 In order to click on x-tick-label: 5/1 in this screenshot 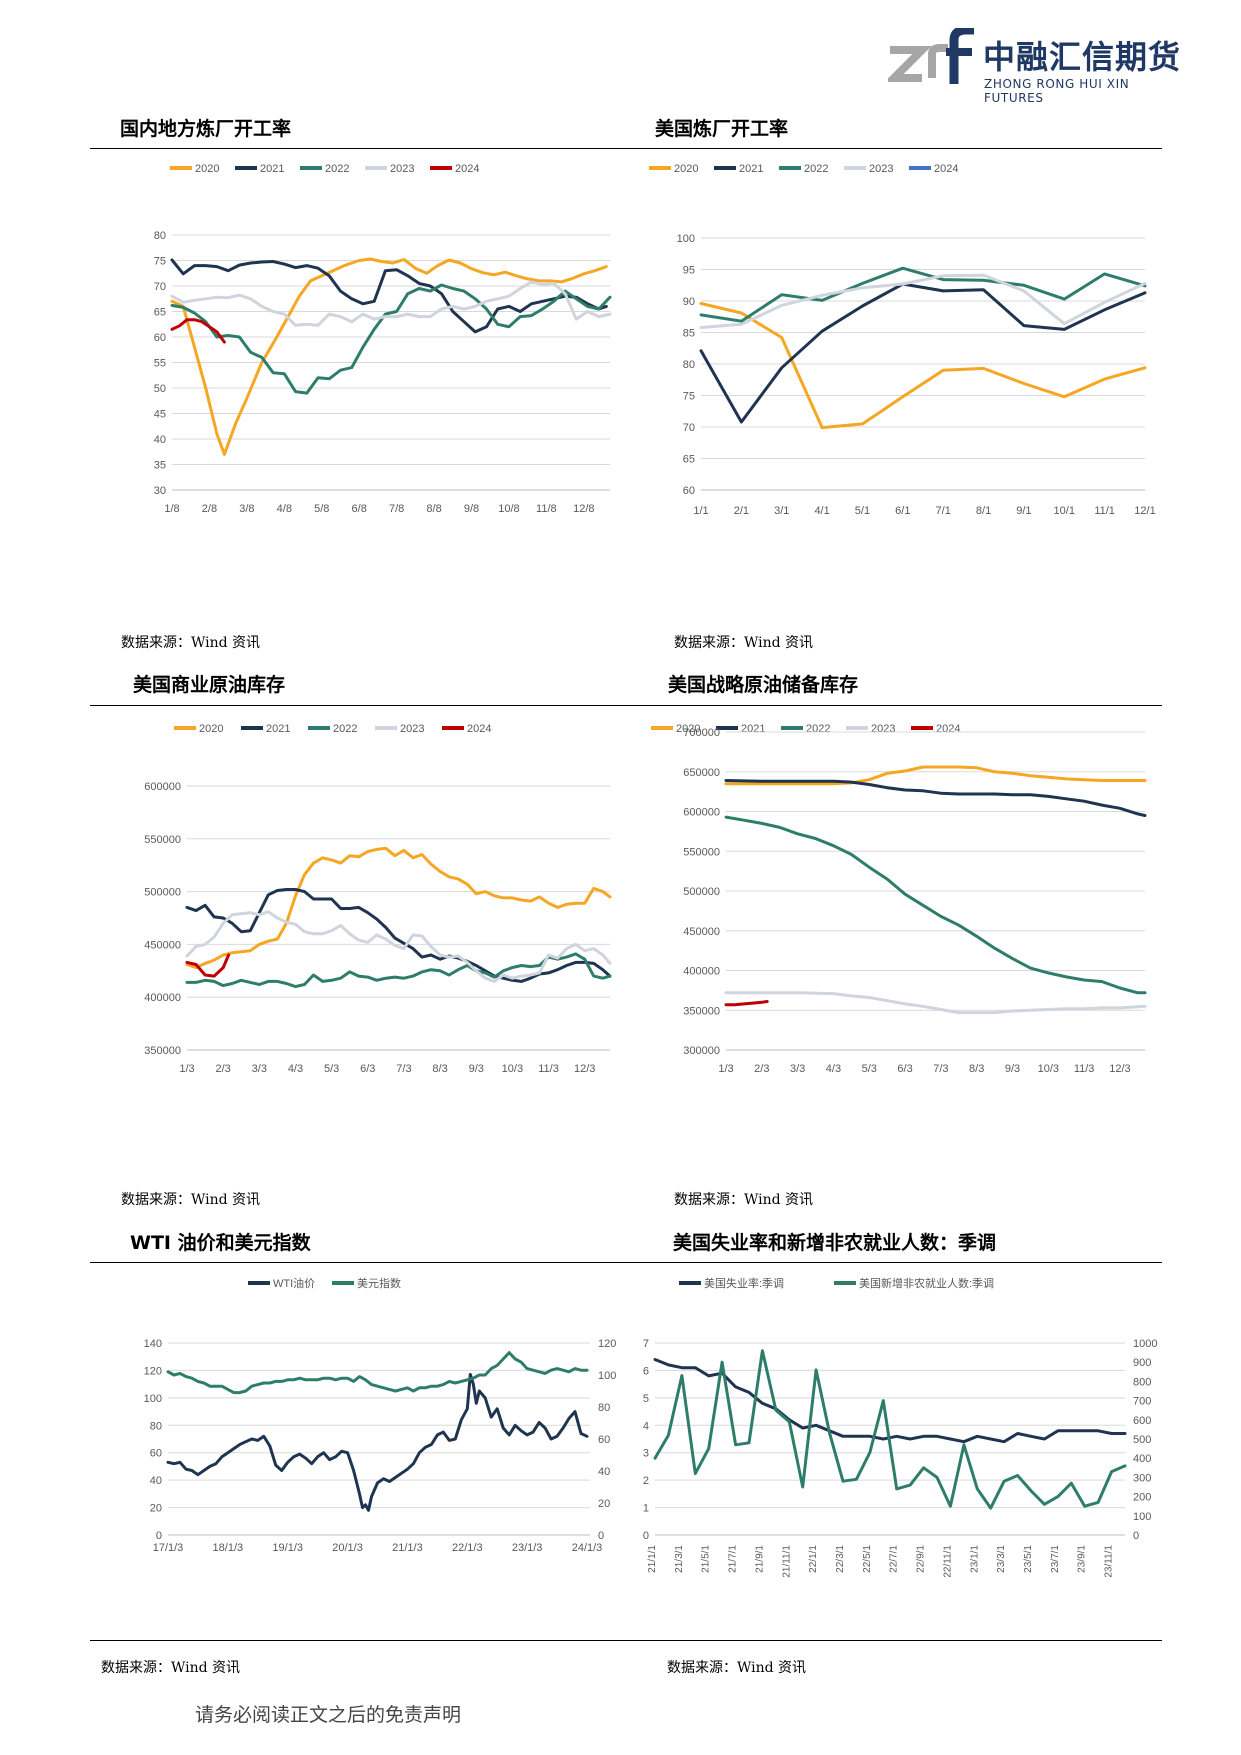, I will do `click(862, 511)`.